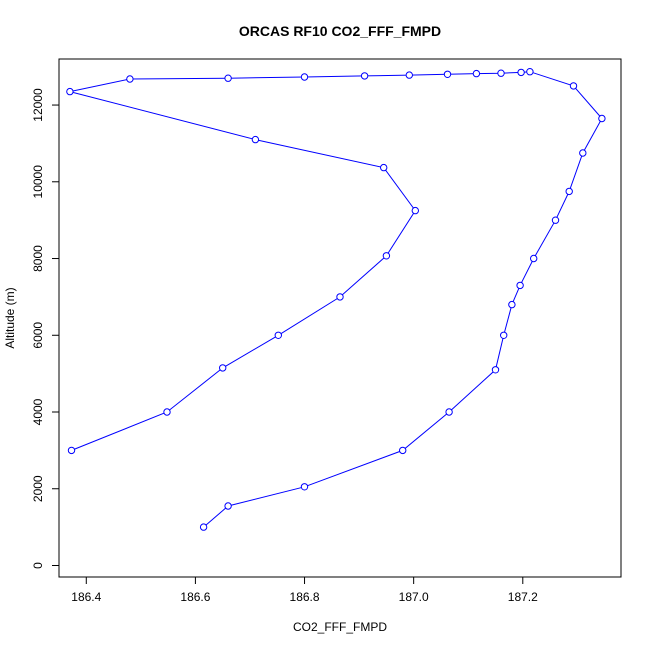 The width and height of the screenshot is (650, 650). I want to click on y-tick-label: 4000, so click(38, 411).